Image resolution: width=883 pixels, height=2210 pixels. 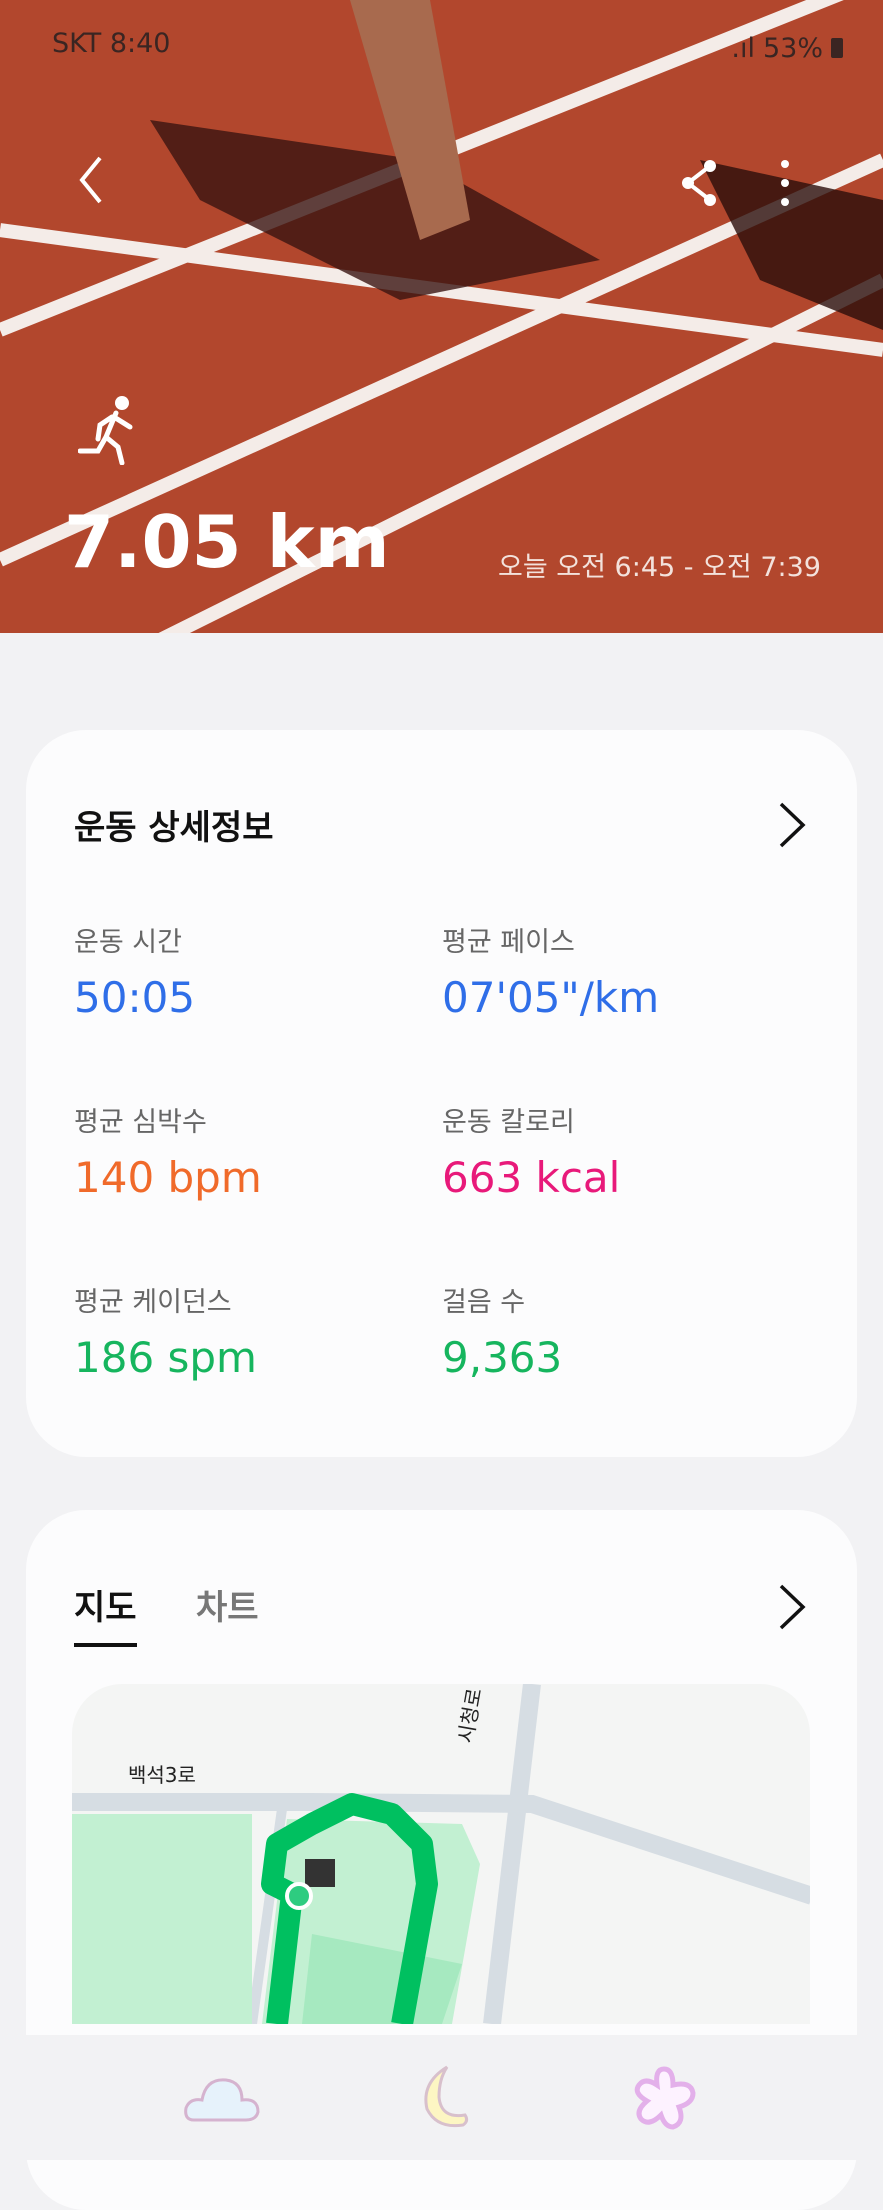 What do you see at coordinates (508, 1122) in the screenshot?
I see `stat-label: 운동 칼로리` at bounding box center [508, 1122].